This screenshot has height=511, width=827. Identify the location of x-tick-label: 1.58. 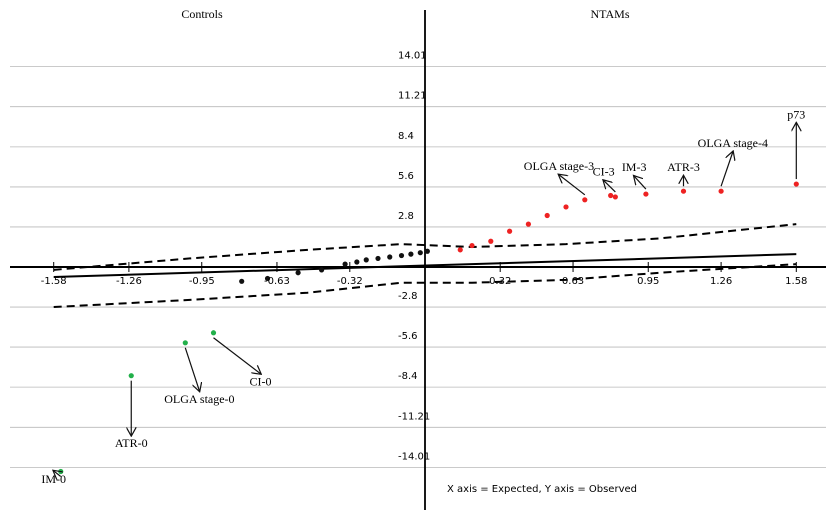
(796, 281).